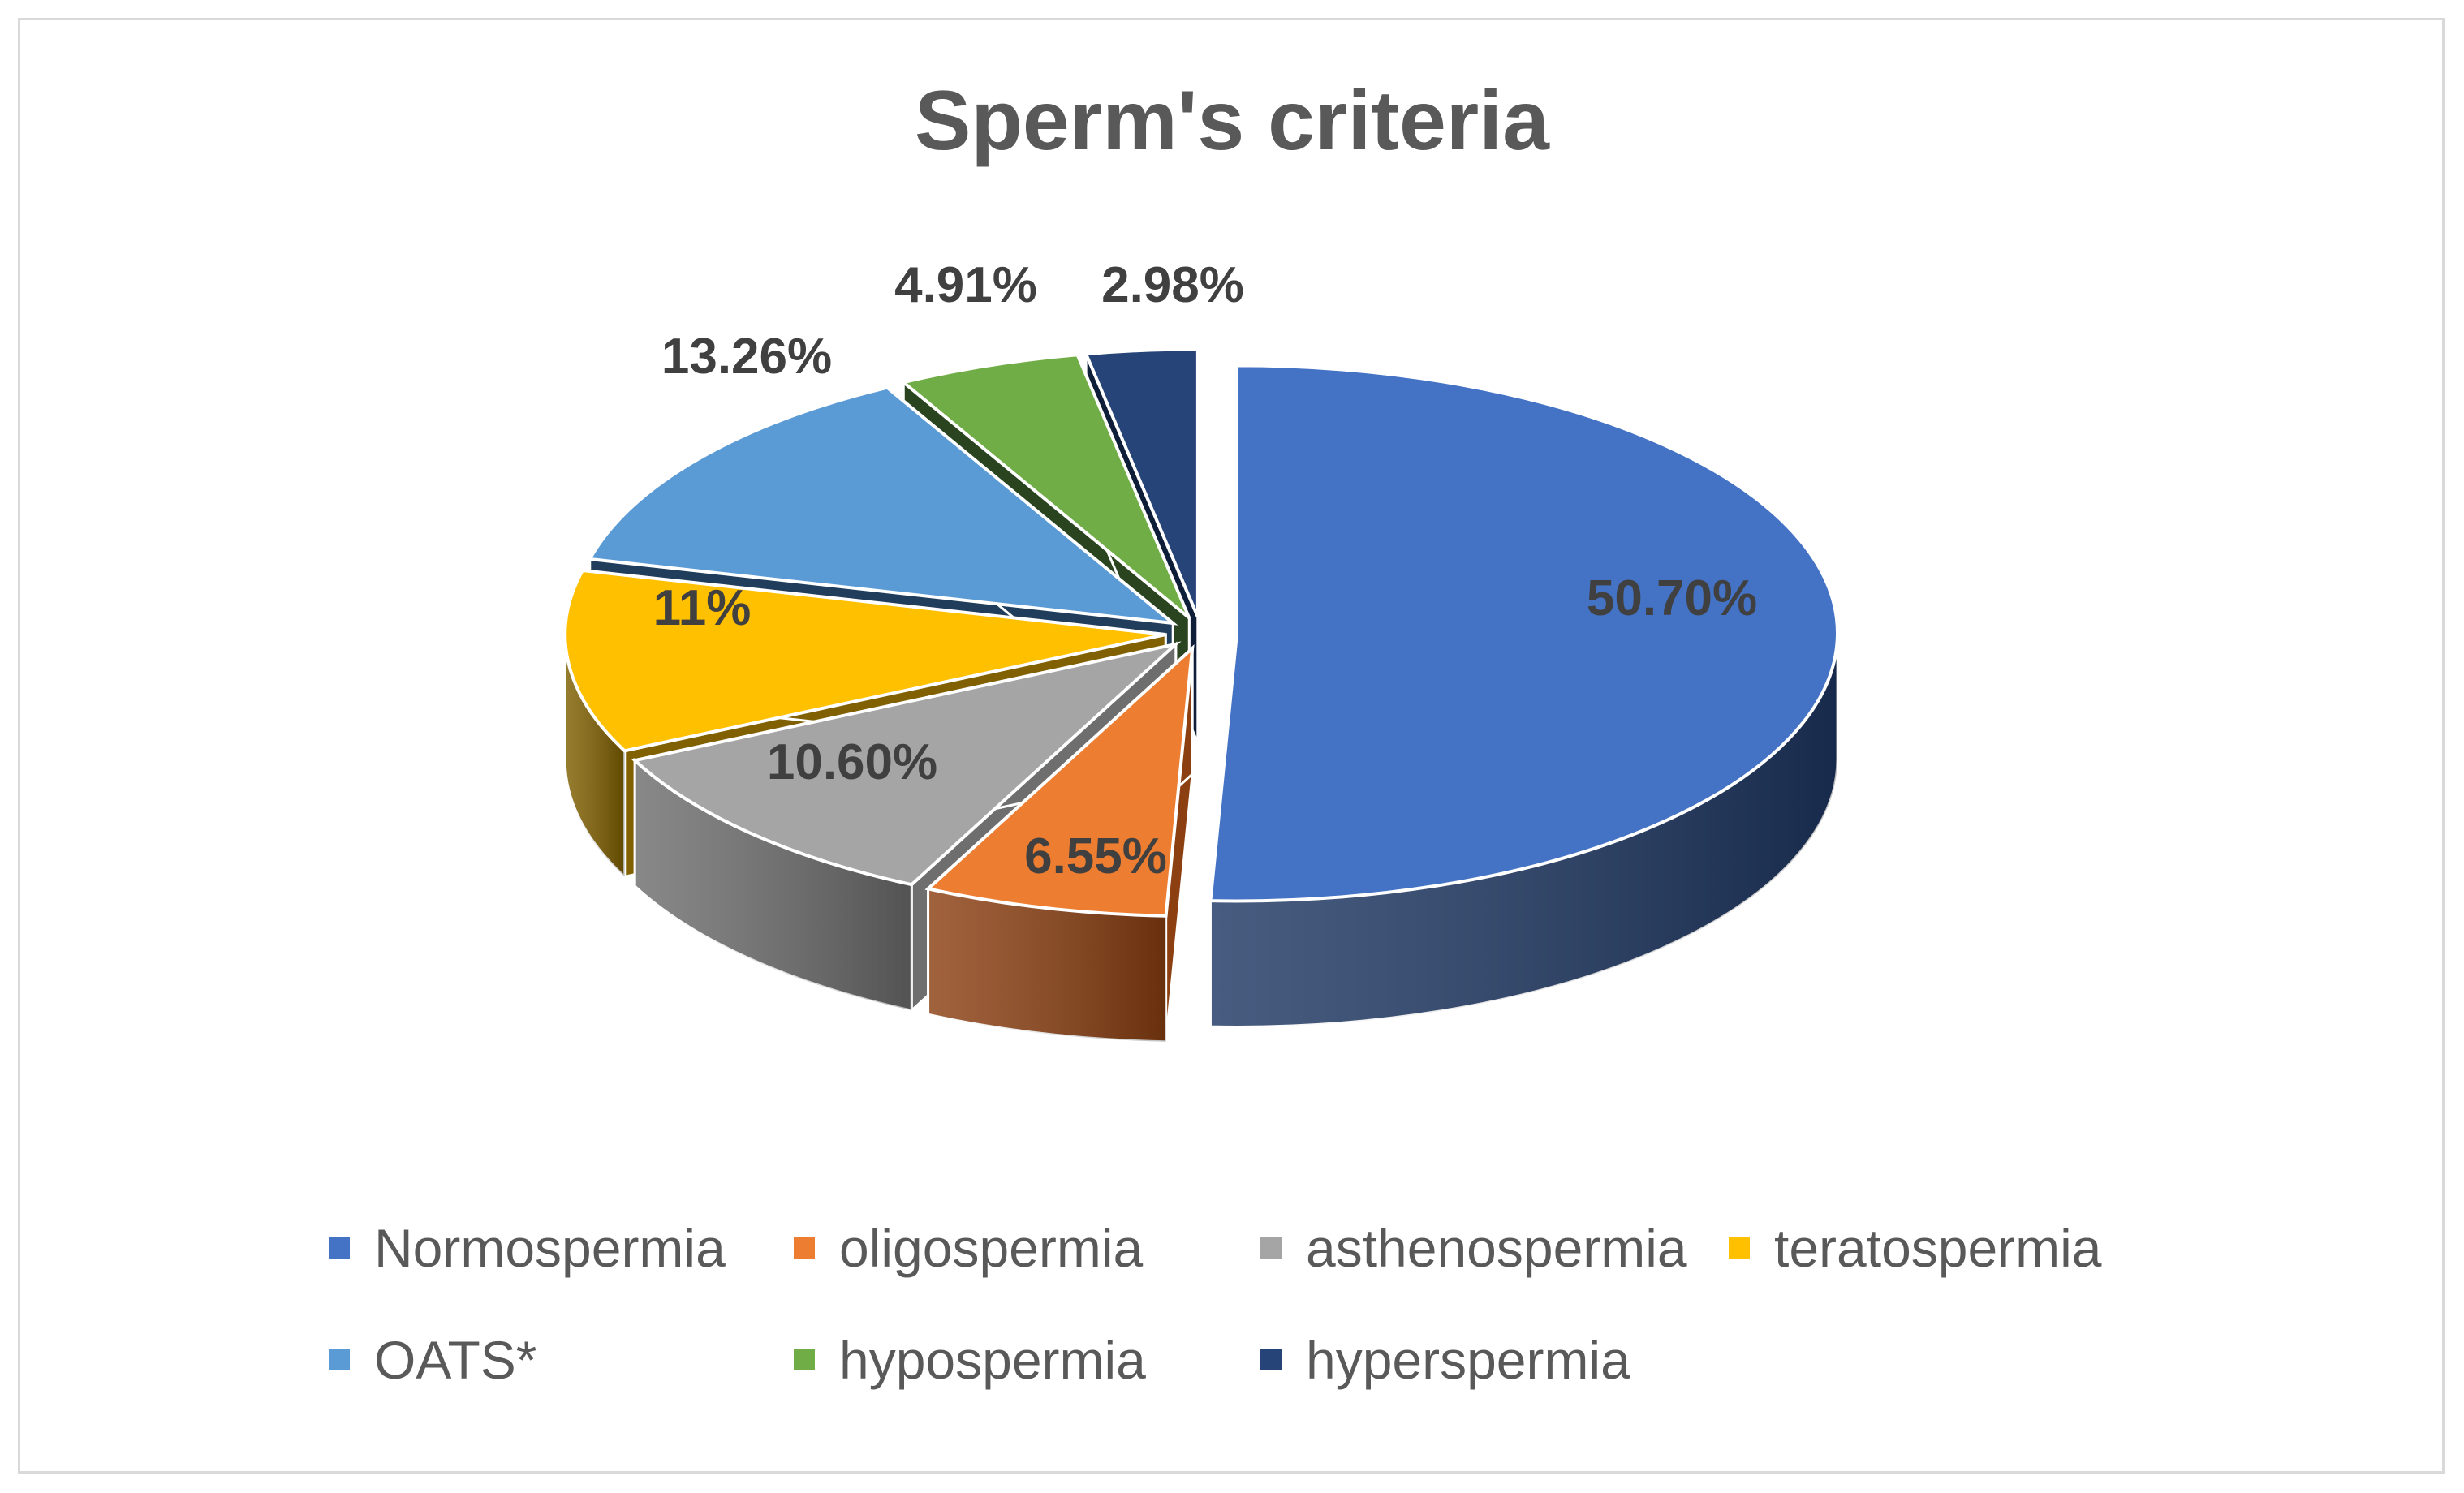 Image resolution: width=2464 pixels, height=1493 pixels. What do you see at coordinates (456, 1360) in the screenshot?
I see `legend-label-oats: OATS*` at bounding box center [456, 1360].